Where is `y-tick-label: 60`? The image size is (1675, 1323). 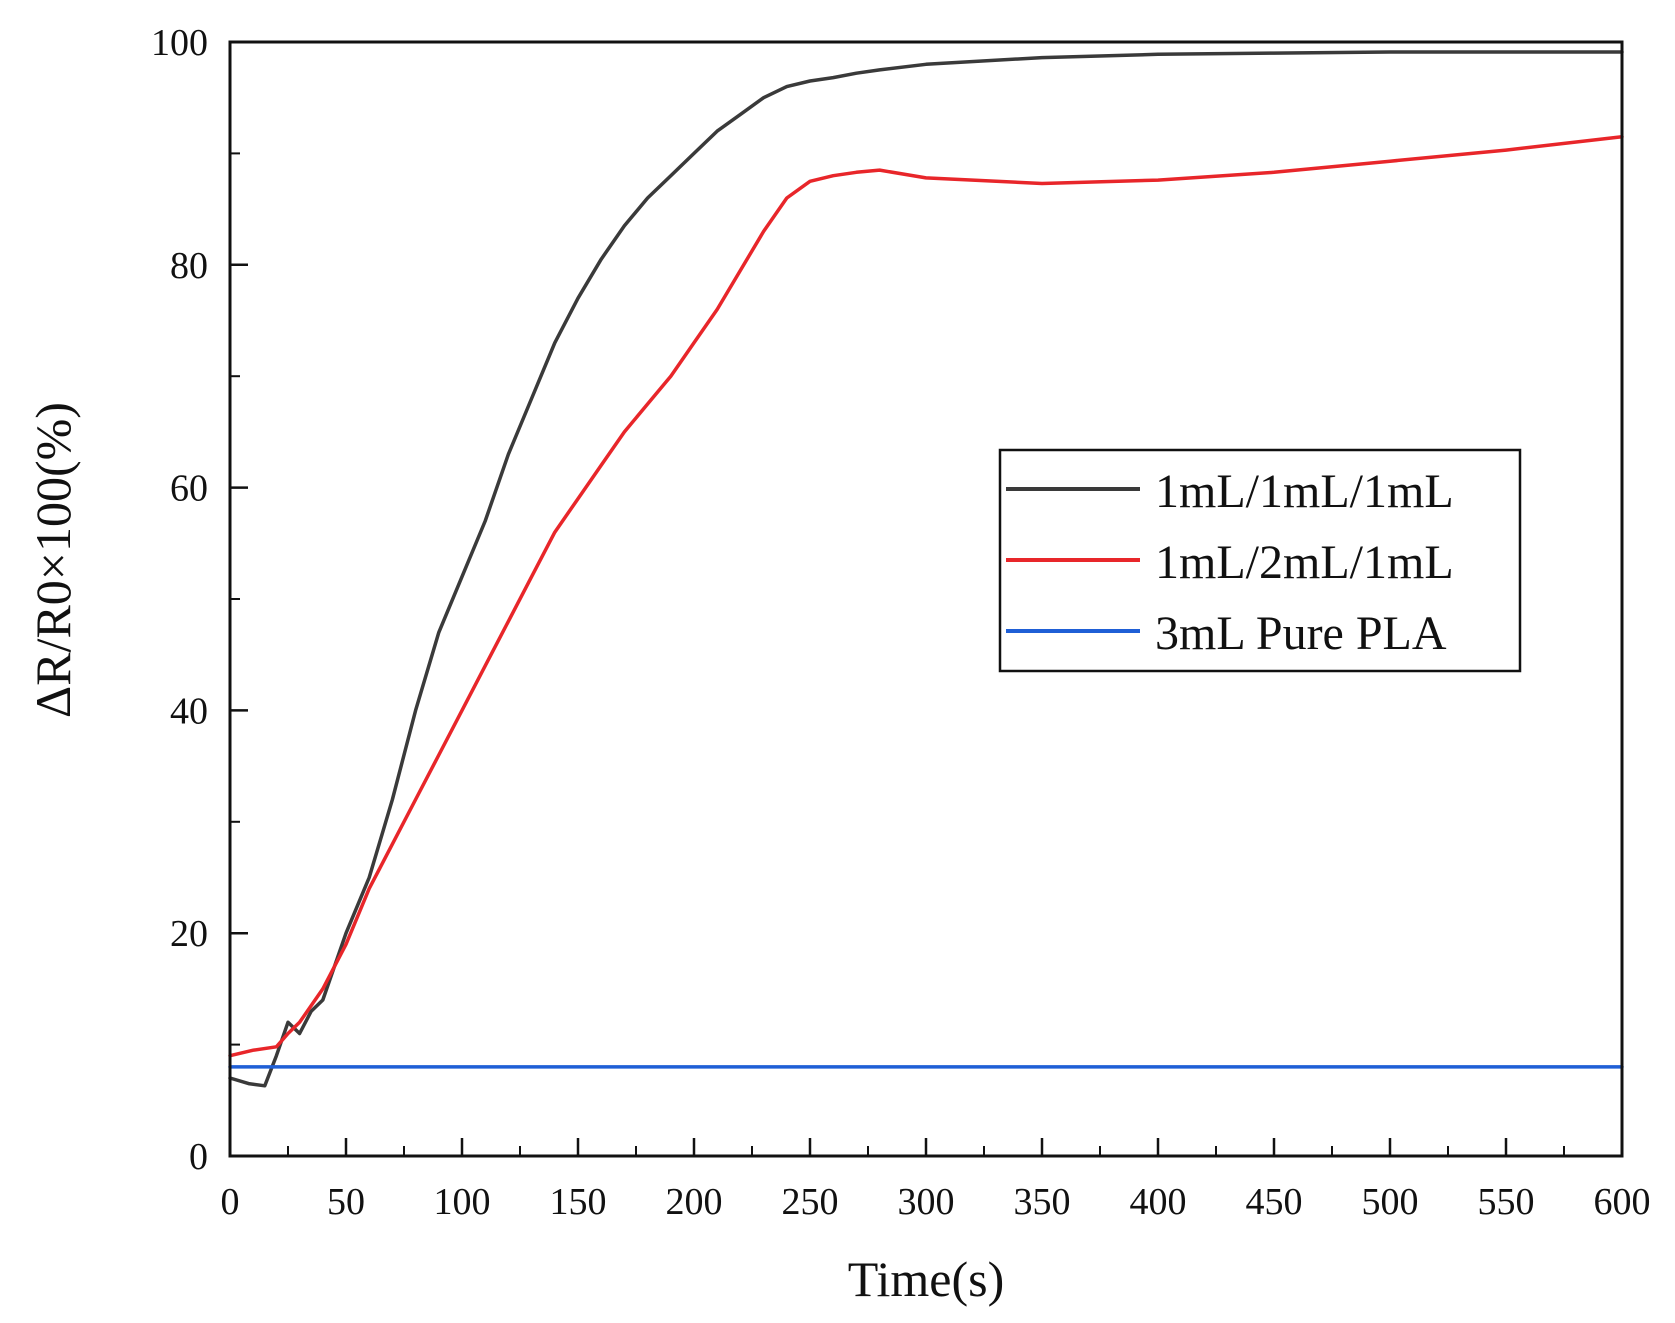 y-tick-label: 60 is located at coordinates (189, 489).